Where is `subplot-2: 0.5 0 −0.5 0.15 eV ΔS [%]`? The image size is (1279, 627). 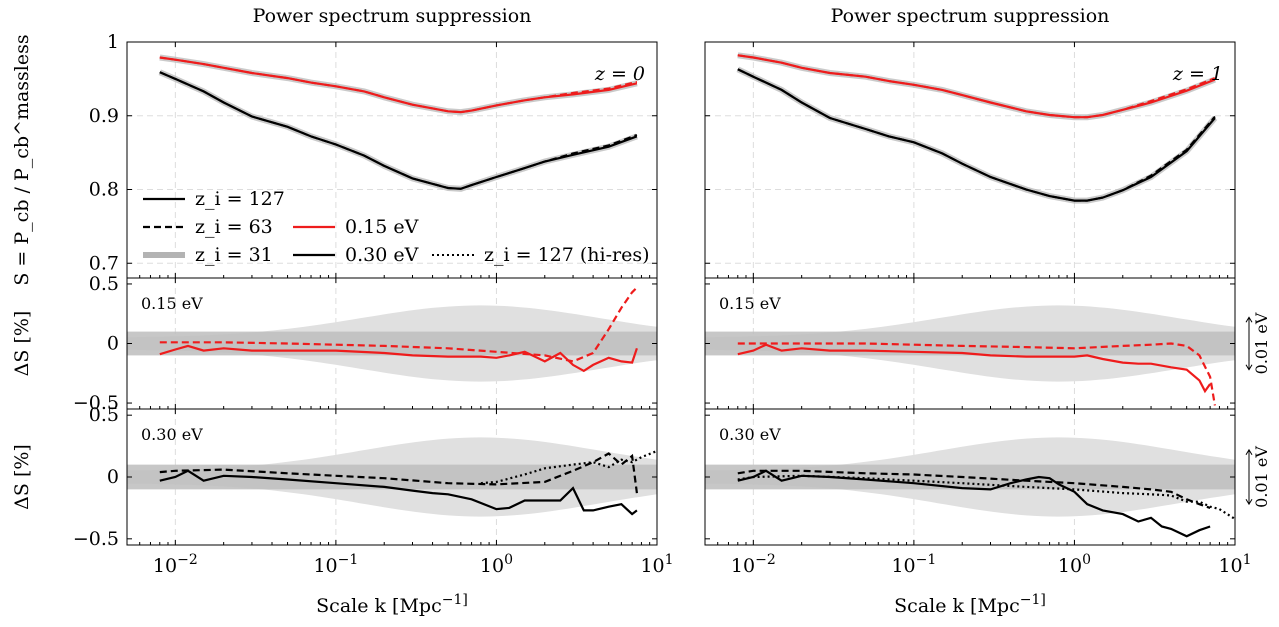
subplot-2: 0.5 0 −0.5 0.15 eV ΔS [%] is located at coordinates (334, 343).